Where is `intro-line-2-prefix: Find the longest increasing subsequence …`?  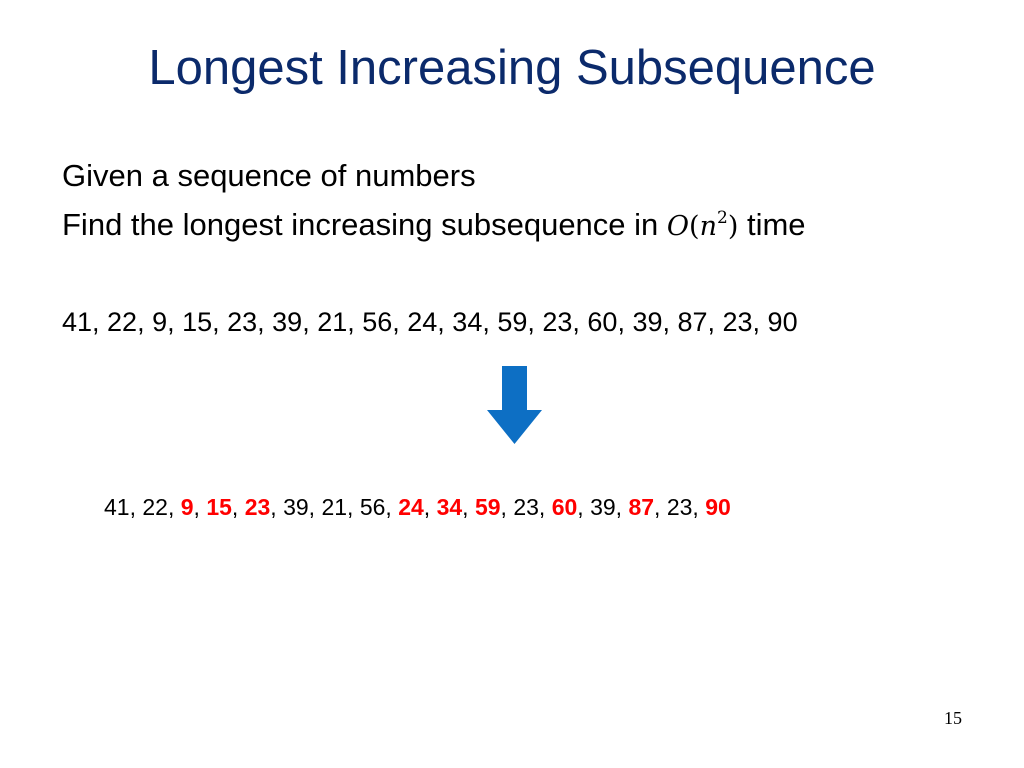 intro-line-2-prefix: Find the longest increasing subsequence … is located at coordinates (364, 224).